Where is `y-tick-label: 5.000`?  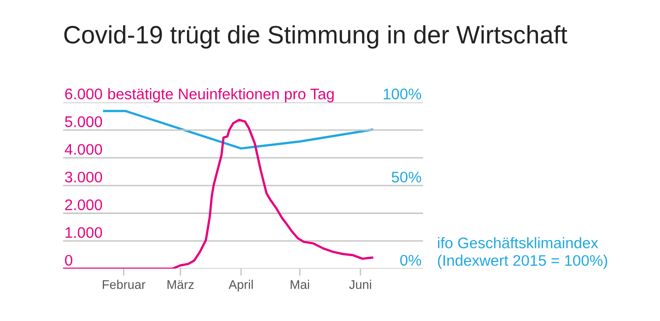 y-tick-label: 5.000 is located at coordinates (83, 122).